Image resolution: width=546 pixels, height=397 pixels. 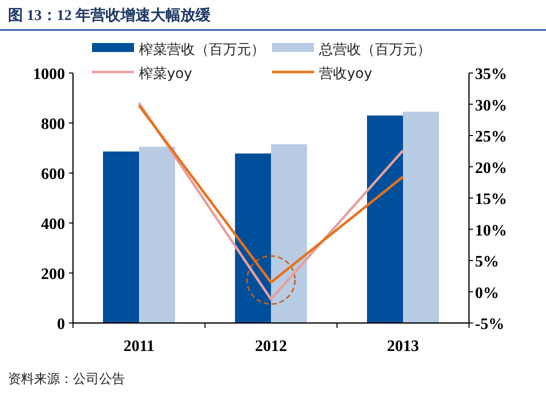 What do you see at coordinates (110, 15) in the screenshot?
I see `chart-title: 图 13：12 年营收增速大幅放缓` at bounding box center [110, 15].